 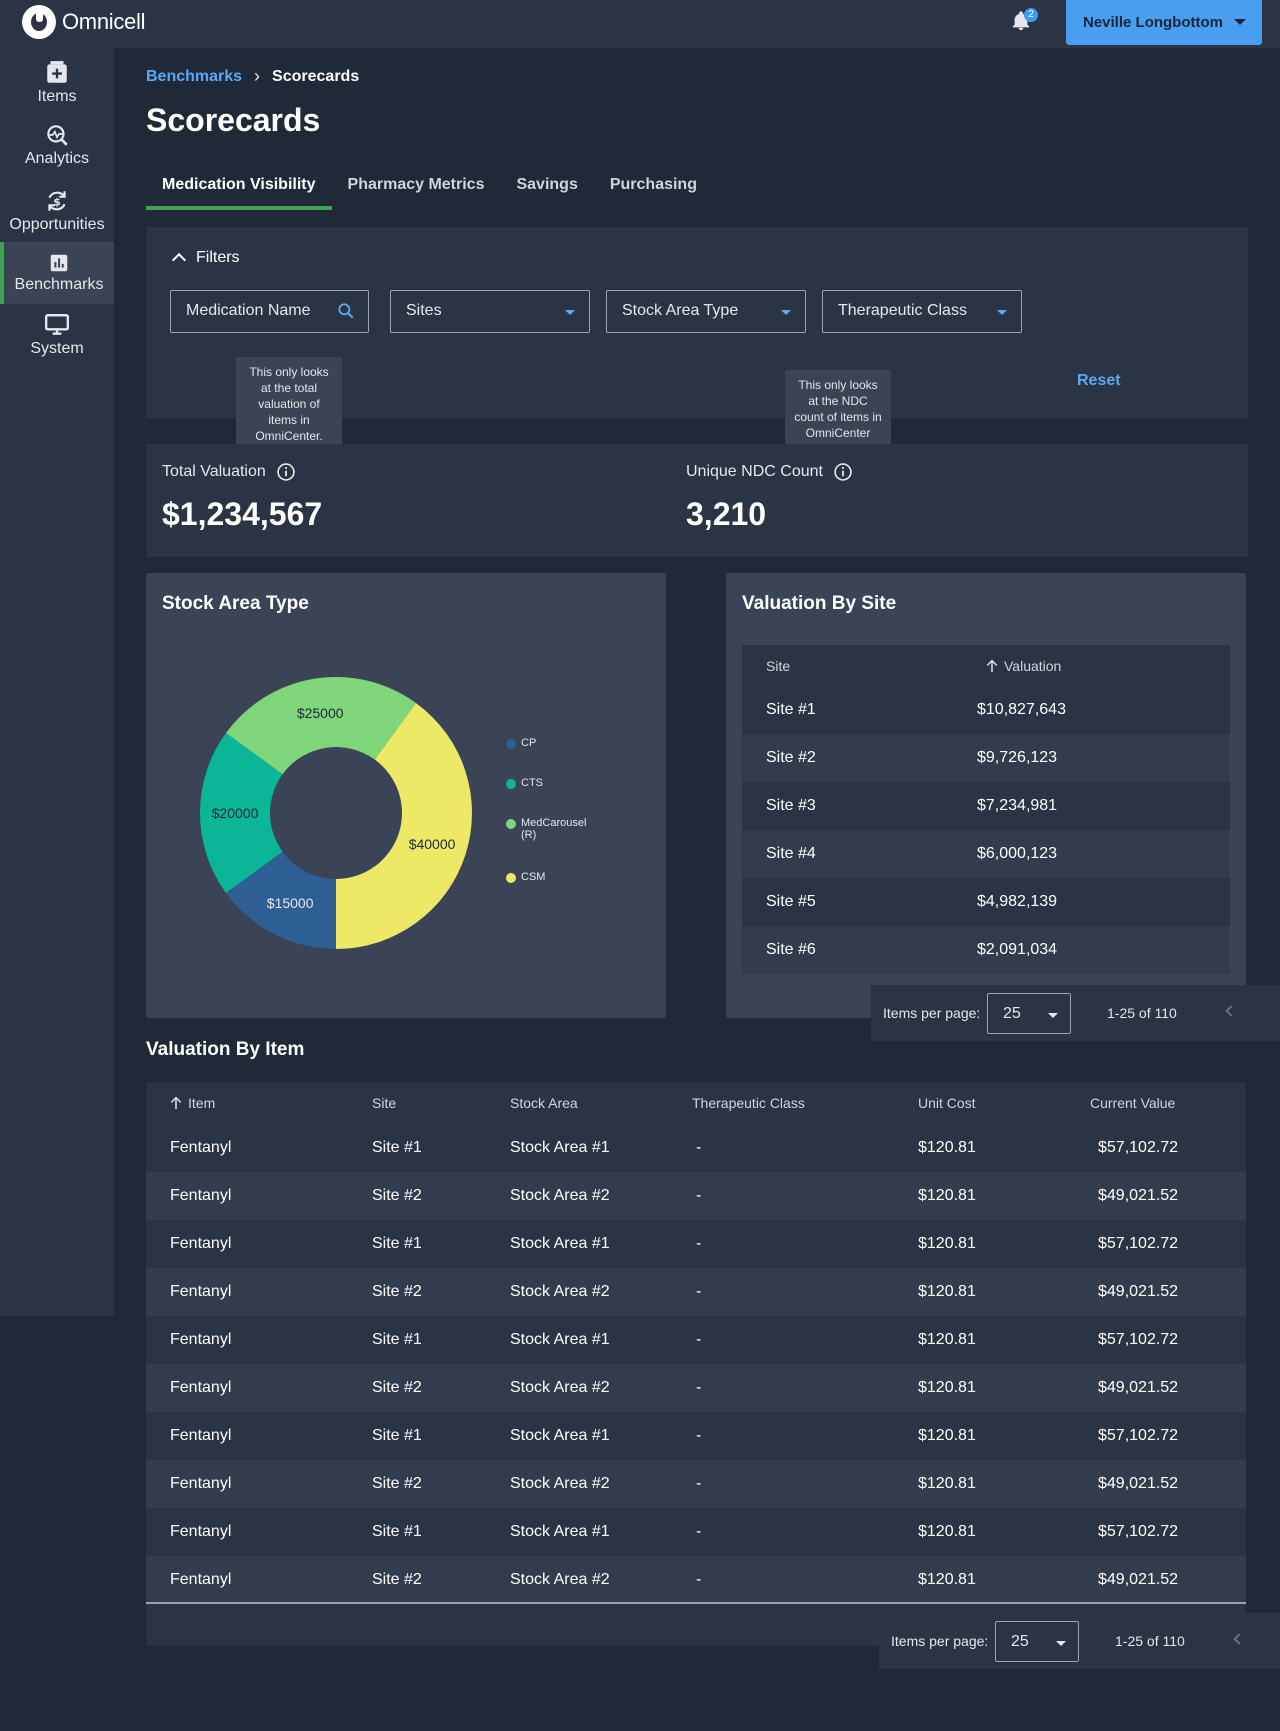 I want to click on tab-savings: Savings, so click(x=547, y=184).